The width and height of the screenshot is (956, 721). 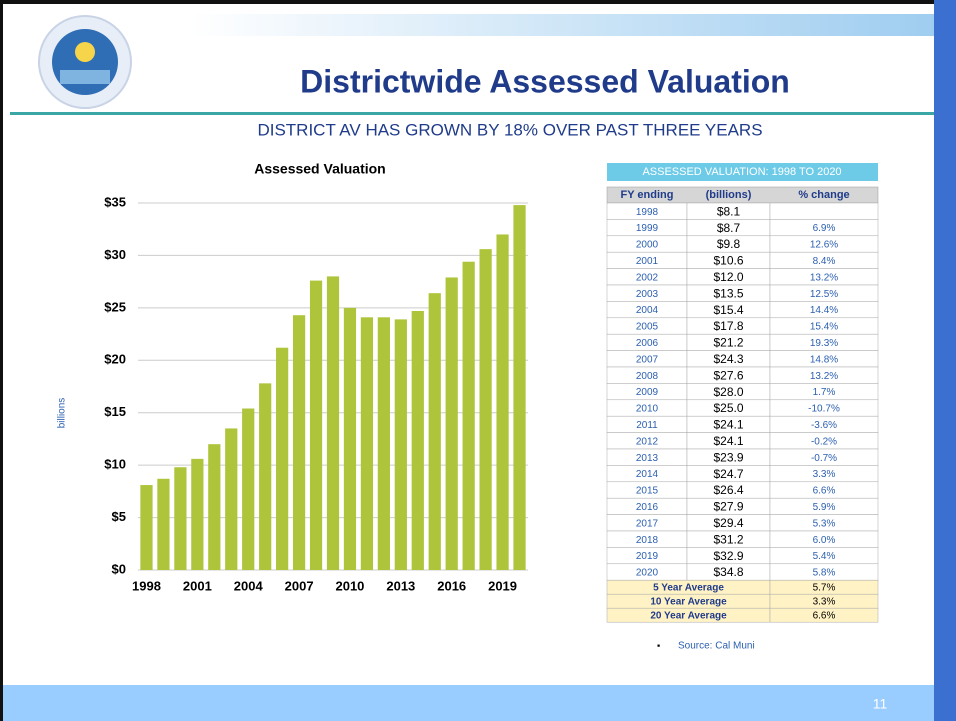 What do you see at coordinates (647, 491) in the screenshot?
I see `table-cell-text: 2015` at bounding box center [647, 491].